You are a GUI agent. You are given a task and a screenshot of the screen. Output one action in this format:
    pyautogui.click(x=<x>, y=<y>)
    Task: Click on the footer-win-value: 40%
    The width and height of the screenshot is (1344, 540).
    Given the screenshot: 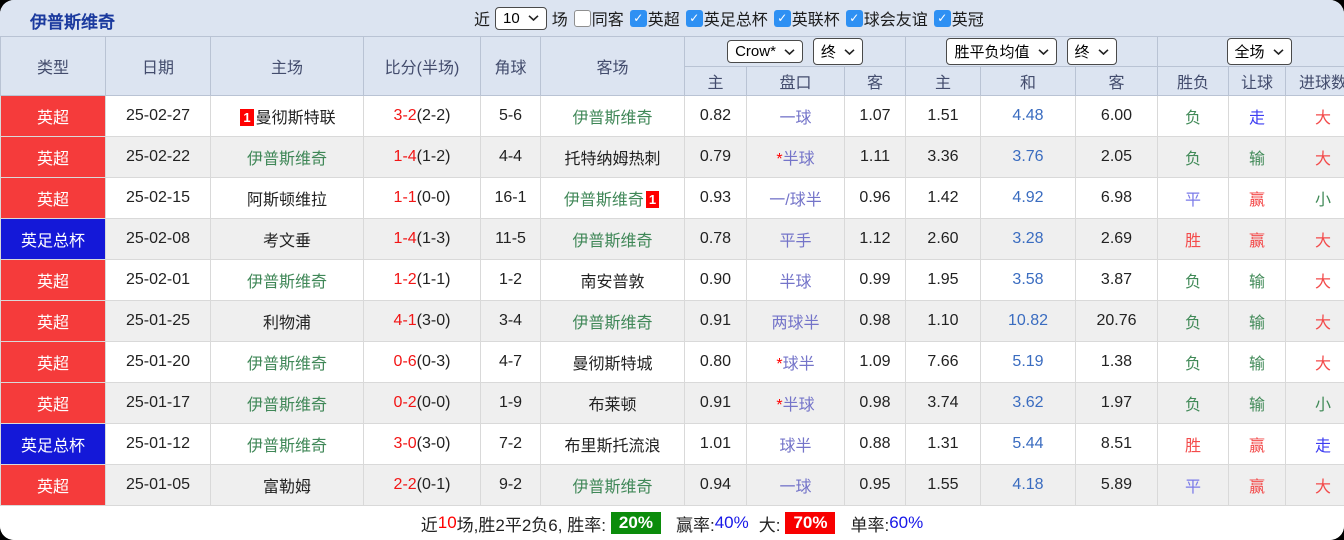 What is the action you would take?
    pyautogui.click(x=731, y=522)
    